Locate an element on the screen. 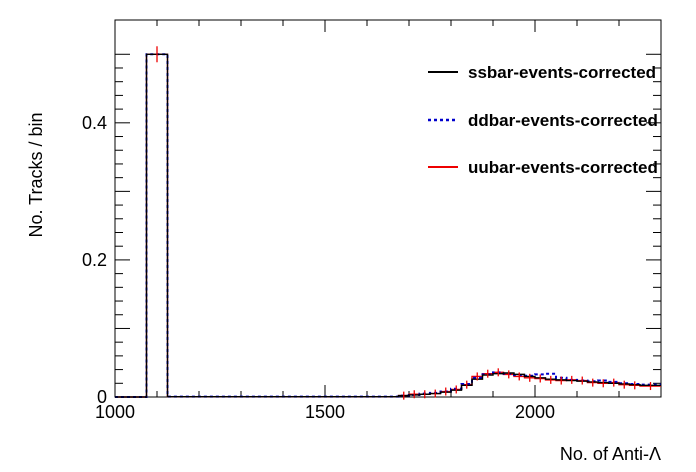 The image size is (696, 472). legend-label: ssbar-events-corrected is located at coordinates (562, 72).